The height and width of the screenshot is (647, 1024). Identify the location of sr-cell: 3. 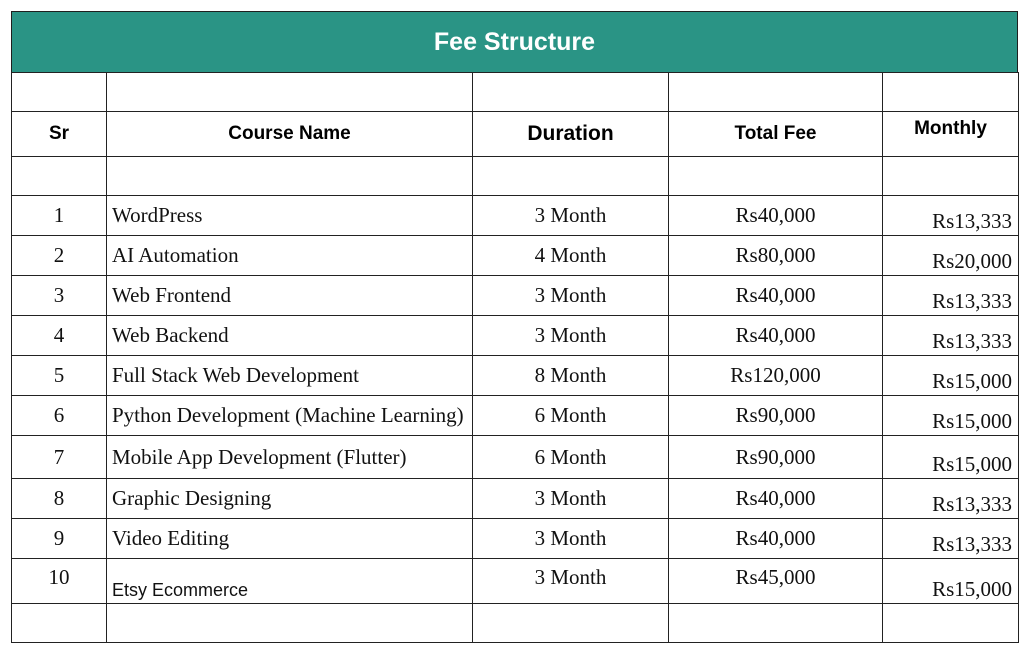
(59, 295).